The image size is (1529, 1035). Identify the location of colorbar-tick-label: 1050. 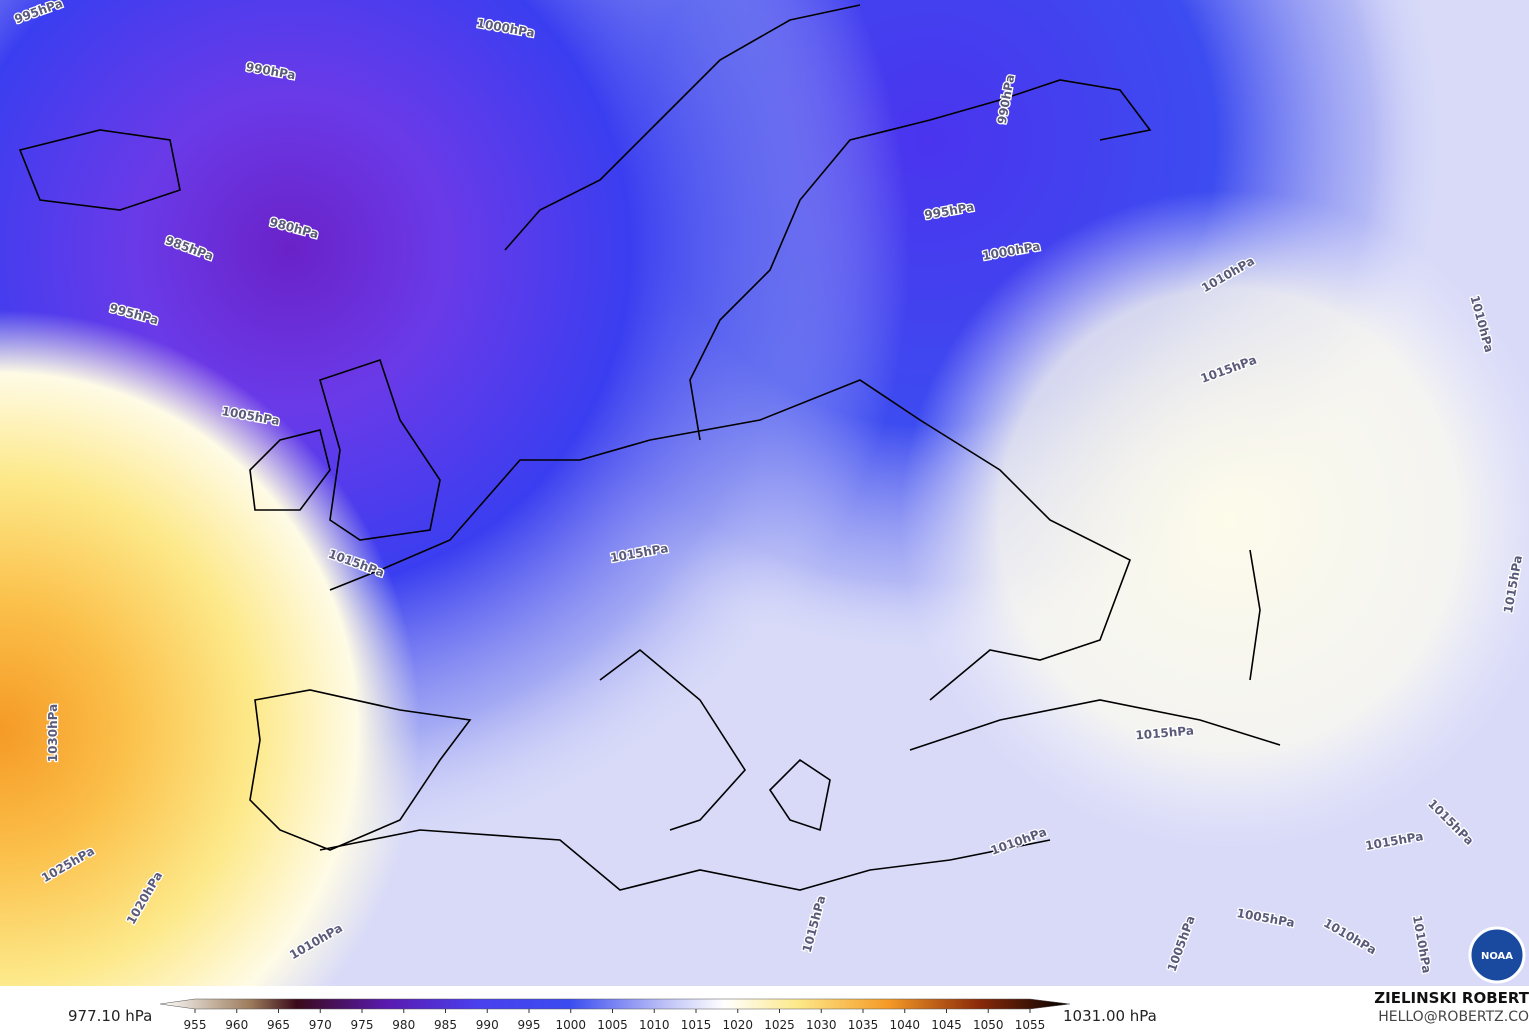
(988, 1025).